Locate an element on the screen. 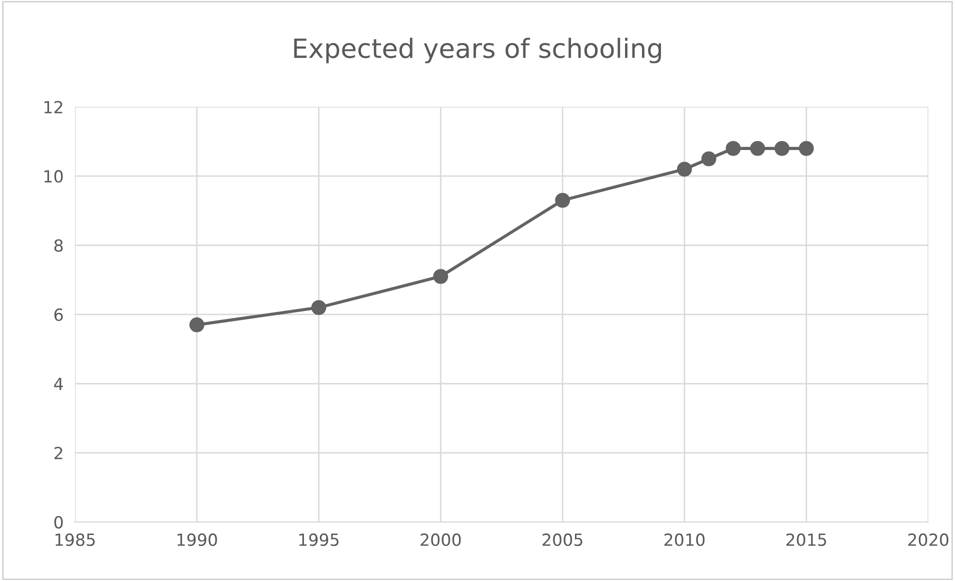  x-tick-label: 1990 is located at coordinates (197, 539).